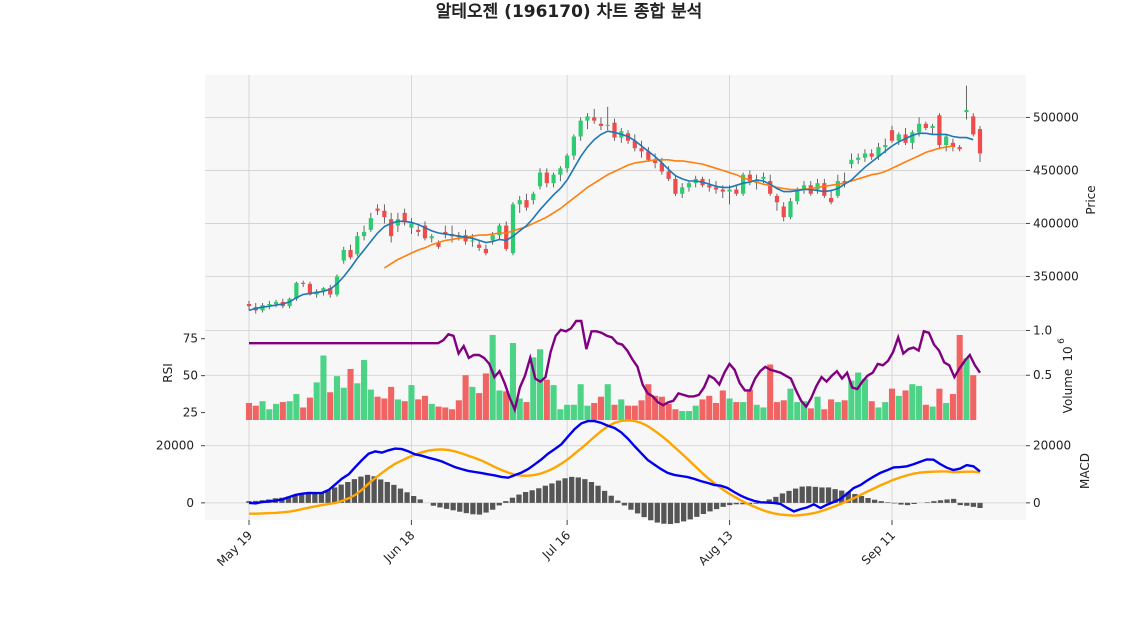 The height and width of the screenshot is (636, 1138). I want to click on macd-right-tick-label: 20000, so click(1052, 446).